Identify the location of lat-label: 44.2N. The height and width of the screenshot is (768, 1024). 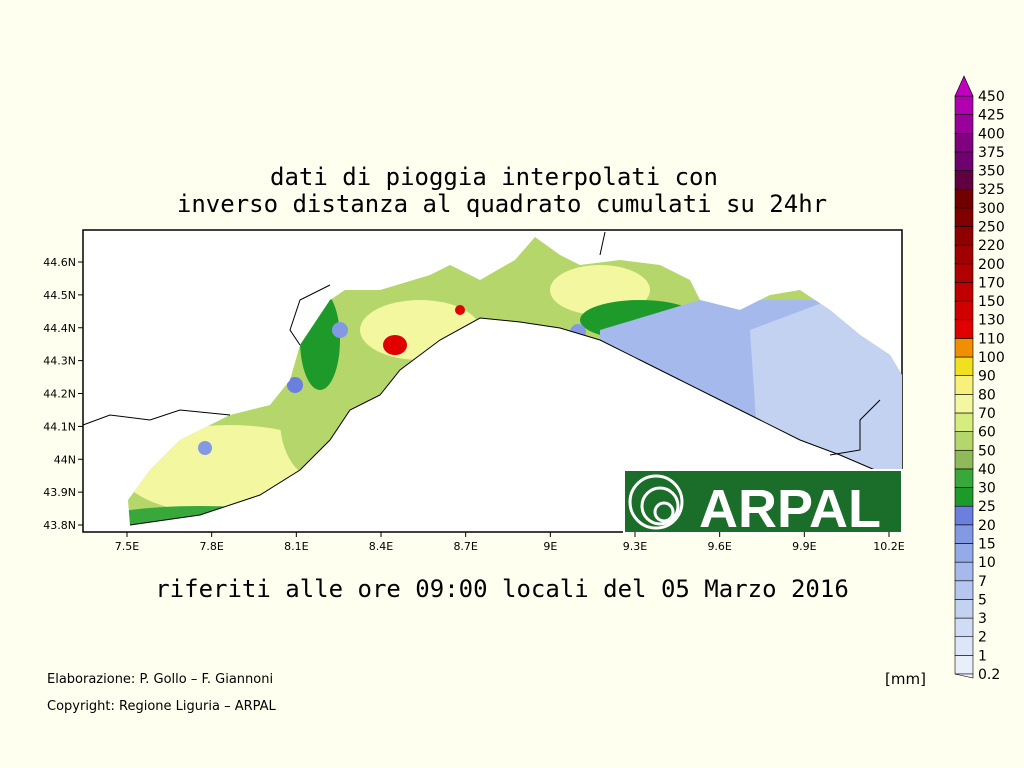
(59, 394).